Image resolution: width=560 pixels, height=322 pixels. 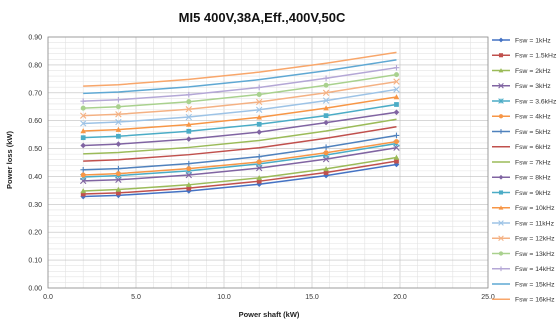 What do you see at coordinates (521, 40) in the screenshot?
I see `legend-entry: Fsw = 1kHz` at bounding box center [521, 40].